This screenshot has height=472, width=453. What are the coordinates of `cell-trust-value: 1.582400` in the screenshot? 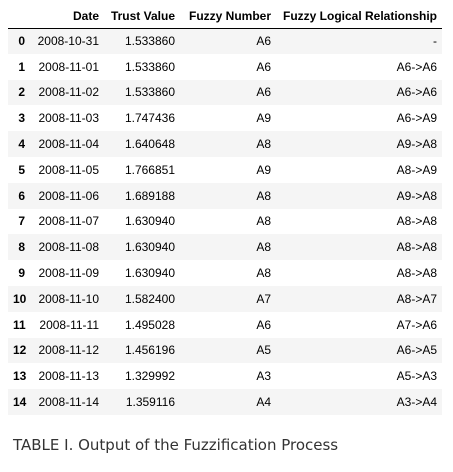 It's located at (149, 298).